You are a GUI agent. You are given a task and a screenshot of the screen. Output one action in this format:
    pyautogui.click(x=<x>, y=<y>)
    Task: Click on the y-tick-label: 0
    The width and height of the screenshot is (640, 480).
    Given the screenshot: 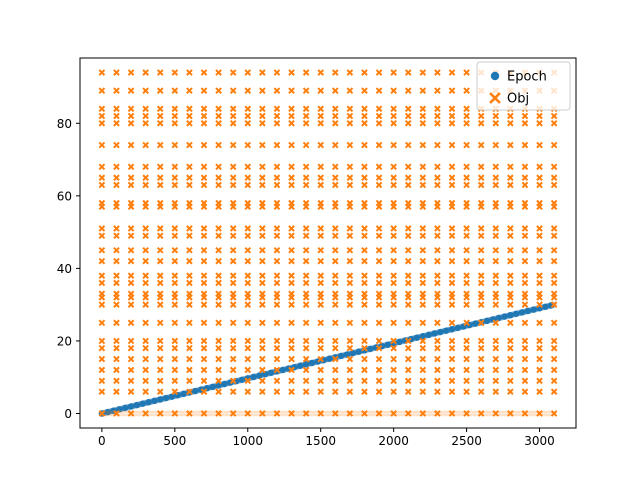 What is the action you would take?
    pyautogui.click(x=68, y=414)
    